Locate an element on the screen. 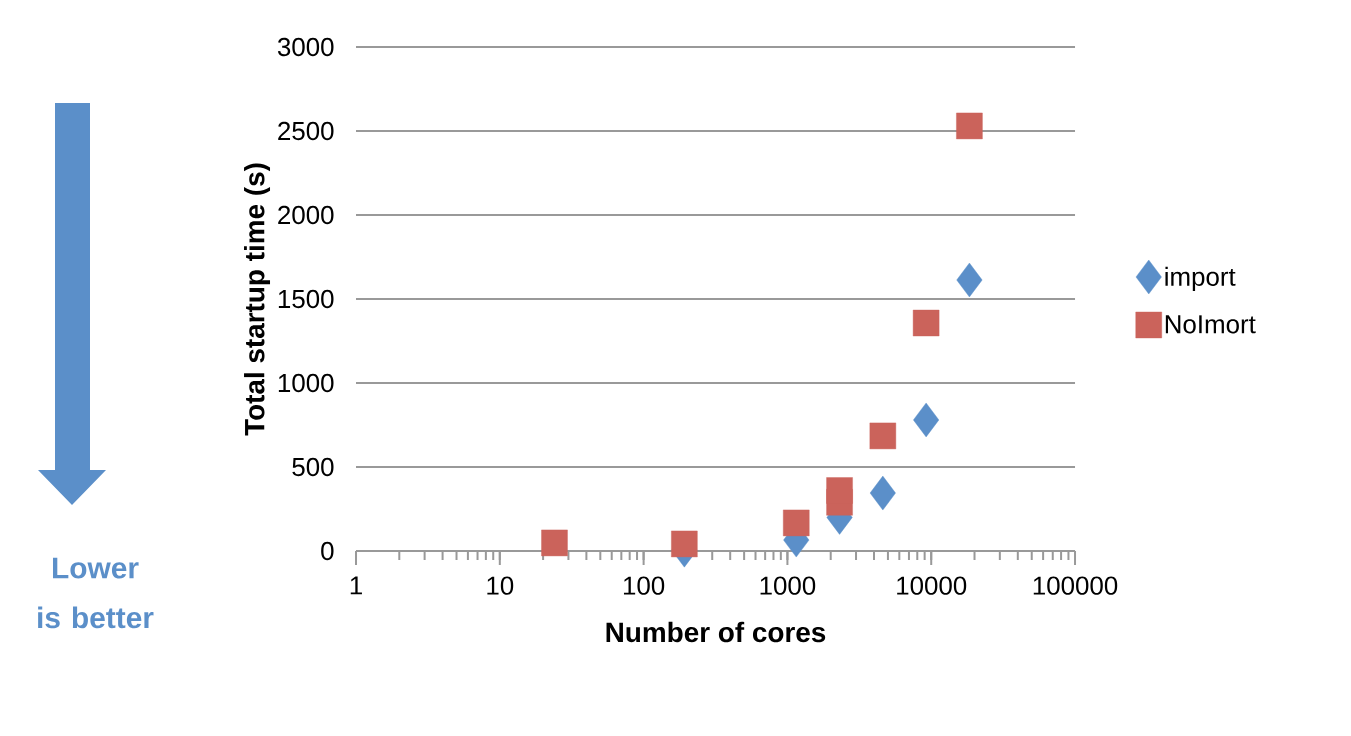 The height and width of the screenshot is (736, 1351). y-tick-label: 2000 is located at coordinates (306, 215).